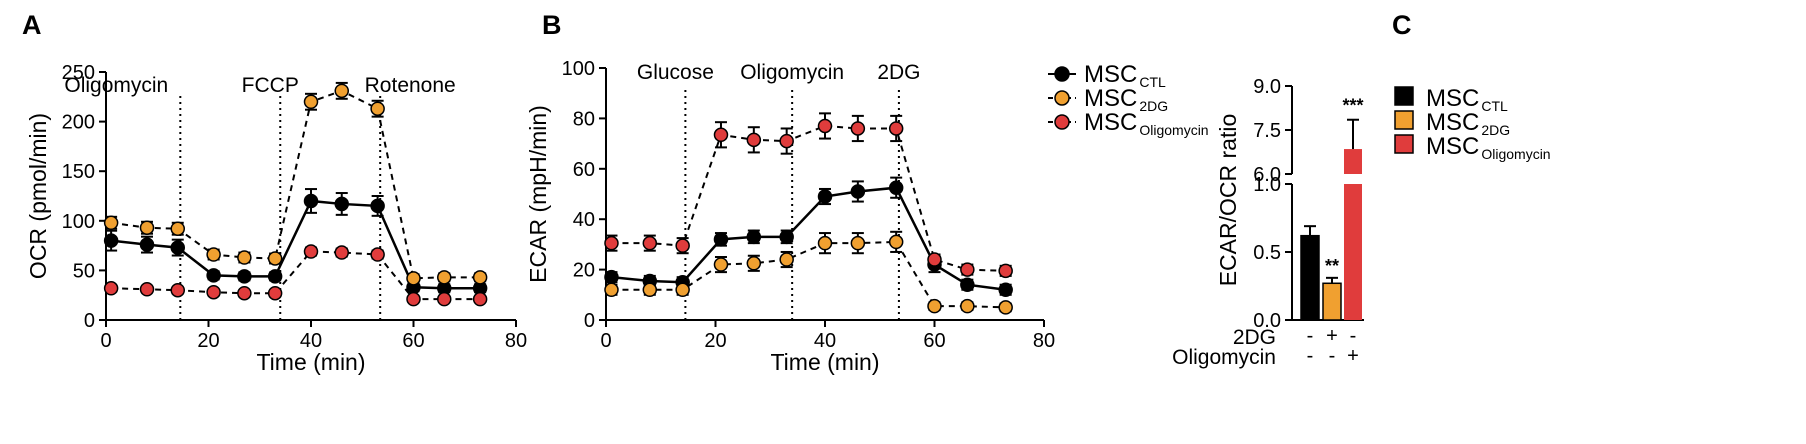 The width and height of the screenshot is (1806, 444). I want to click on injection-label: 2DG, so click(898, 72).